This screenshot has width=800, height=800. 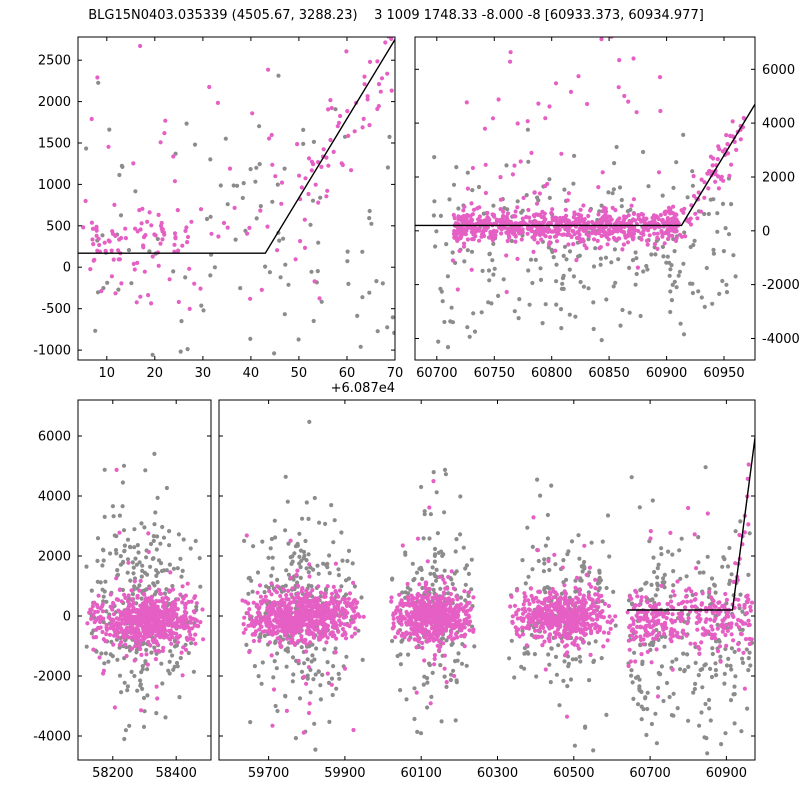 I want to click on zoom-left-xtick-label: 10, so click(x=107, y=373).